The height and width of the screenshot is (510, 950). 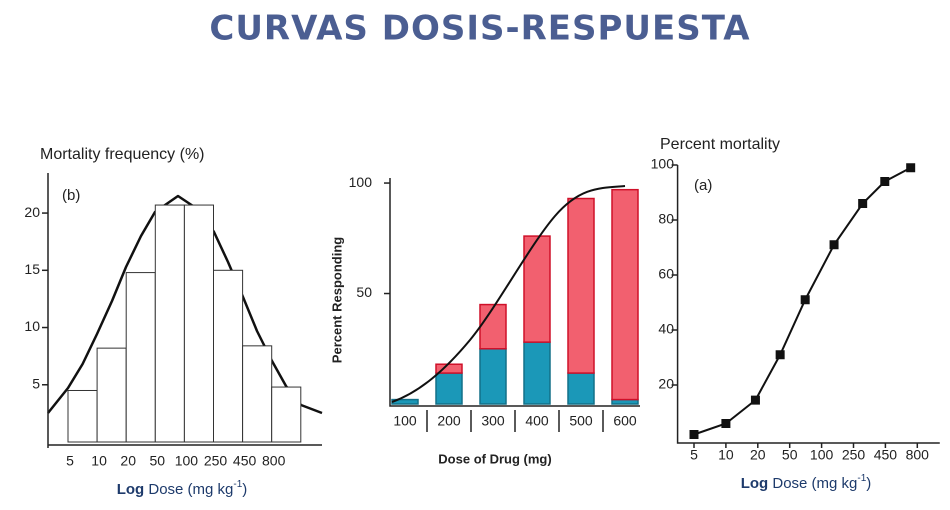 I want to click on x-tick-label: 300, so click(x=493, y=421).